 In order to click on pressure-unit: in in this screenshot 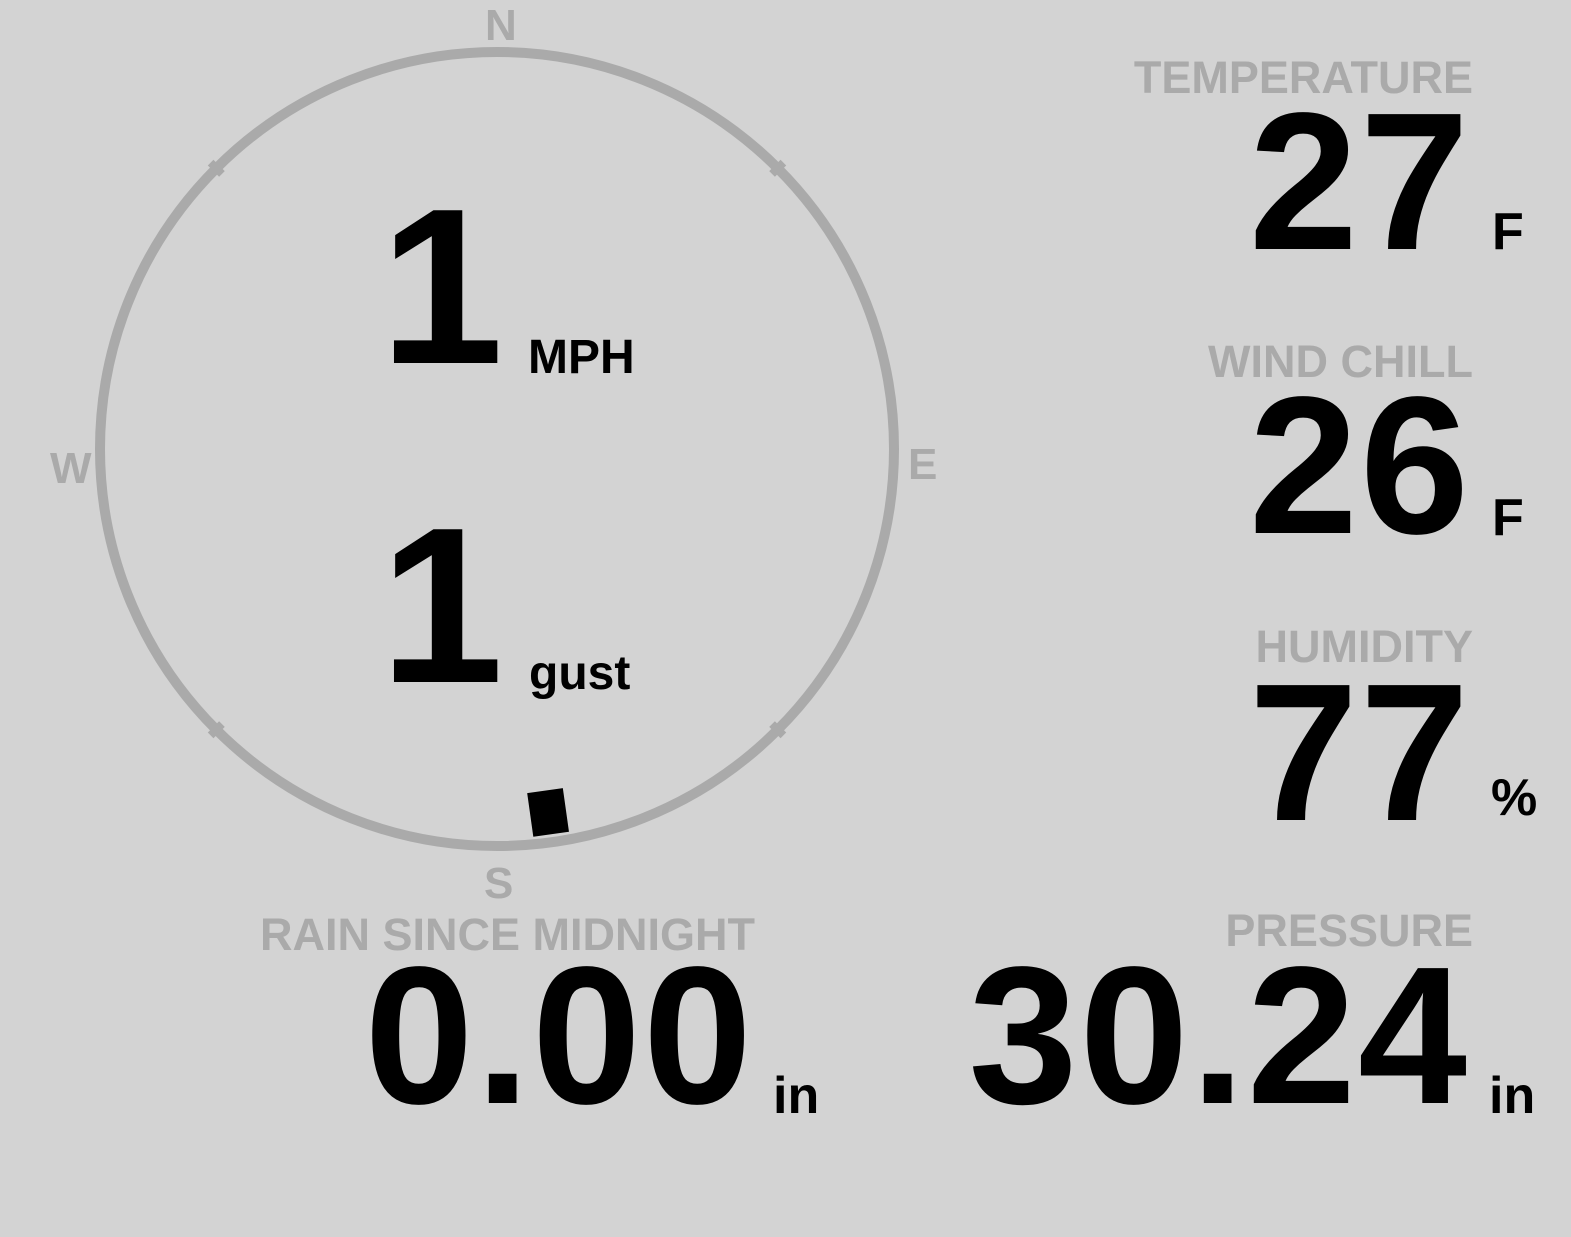, I will do `click(1512, 1096)`.